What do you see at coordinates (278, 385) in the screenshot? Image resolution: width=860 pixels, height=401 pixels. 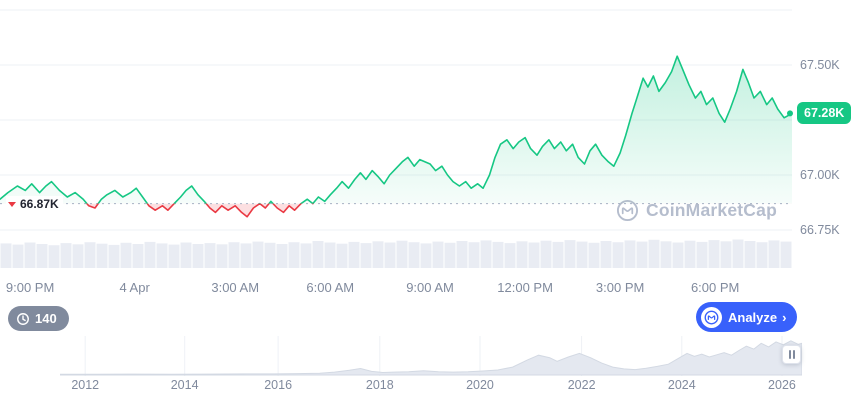 I see `year-axis-label: 2016` at bounding box center [278, 385].